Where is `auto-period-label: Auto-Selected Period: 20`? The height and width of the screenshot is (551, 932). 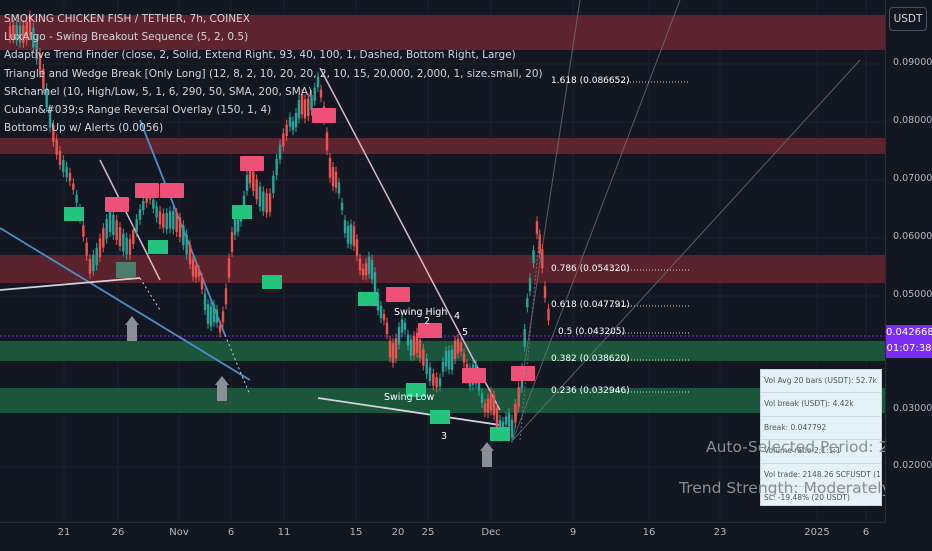
auto-period-label: Auto-Selected Period: 20 is located at coordinates (802, 447).